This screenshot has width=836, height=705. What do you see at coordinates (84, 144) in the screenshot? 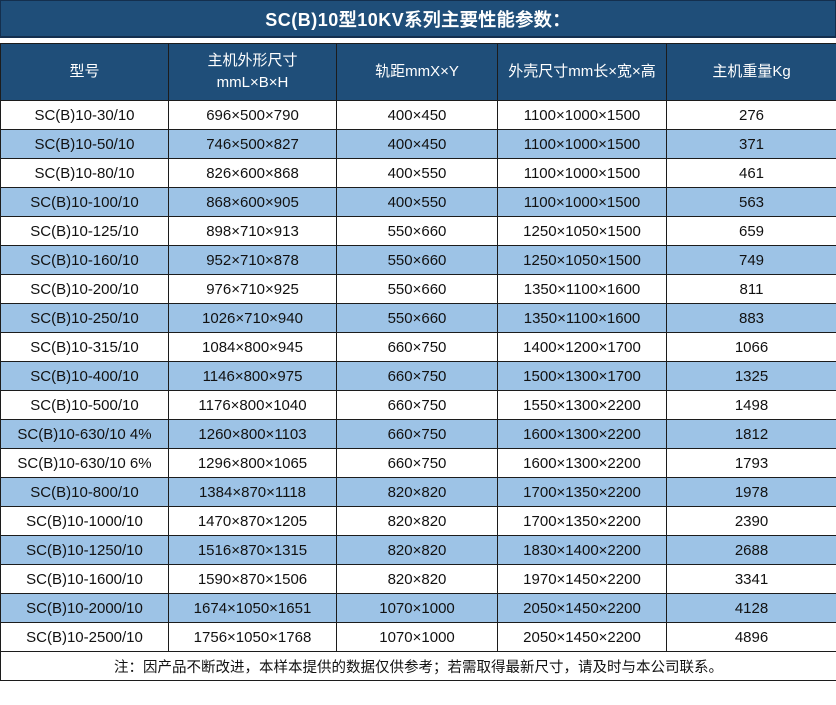
I see `table-cell: SC(B)10-50/10` at bounding box center [84, 144].